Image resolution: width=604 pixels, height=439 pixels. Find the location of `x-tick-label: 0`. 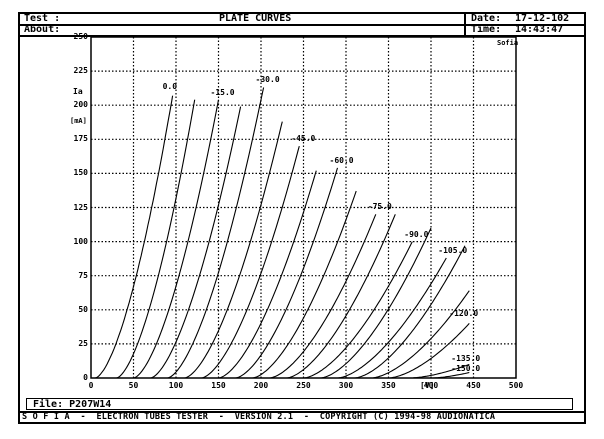

x-tick-label: 0 is located at coordinates (91, 385).